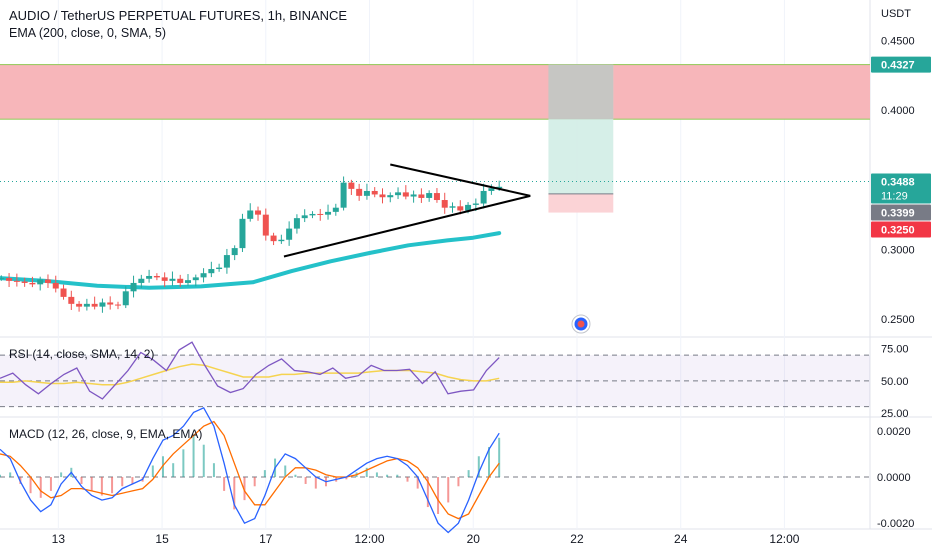 This screenshot has height=550, width=932. I want to click on triangle-lower-line, so click(407, 226).